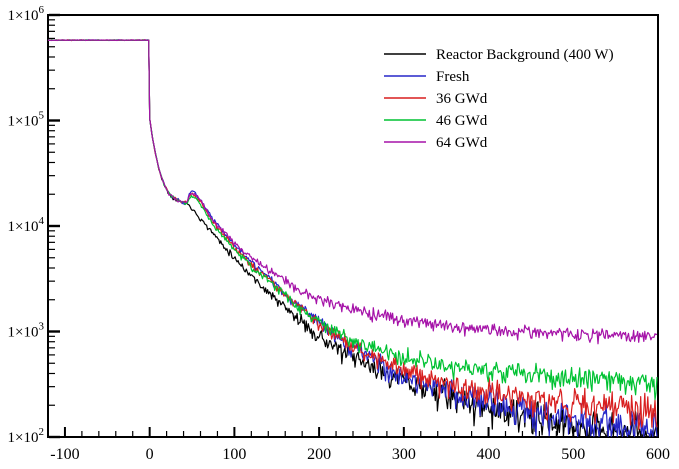  What do you see at coordinates (427, 77) in the screenshot?
I see `legend-item-1: Fresh` at bounding box center [427, 77].